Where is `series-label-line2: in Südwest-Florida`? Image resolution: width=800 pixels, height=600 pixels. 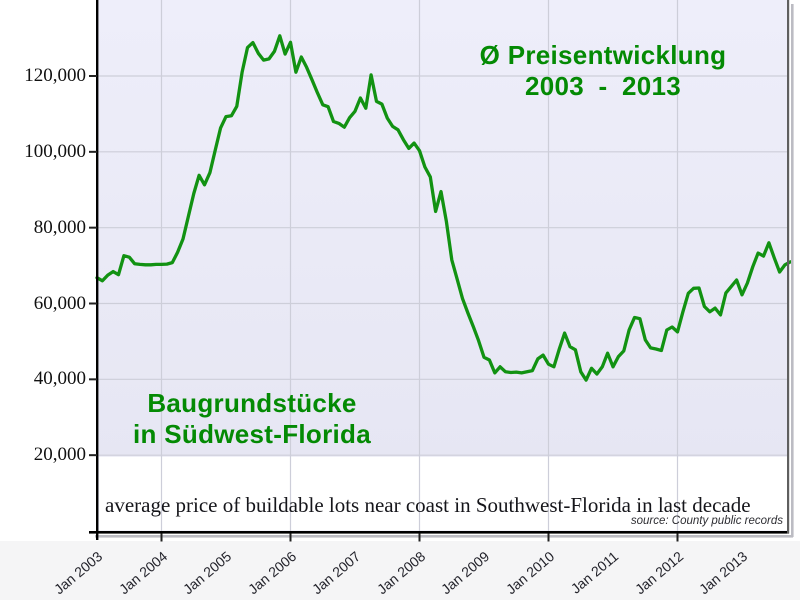
series-label-line2: in Südwest-Florida is located at coordinates (252, 434).